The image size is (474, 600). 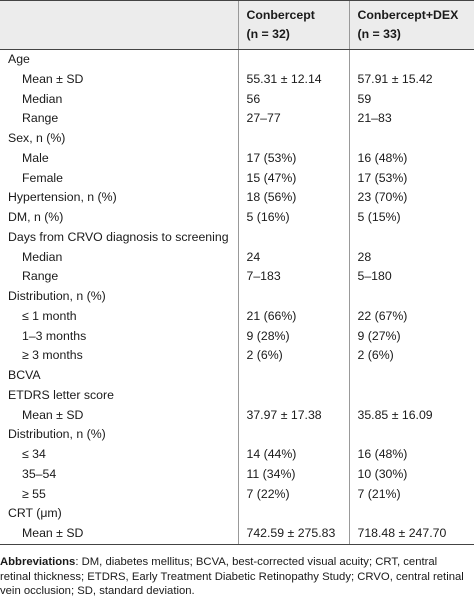 I want to click on cell: 24, so click(x=293, y=257).